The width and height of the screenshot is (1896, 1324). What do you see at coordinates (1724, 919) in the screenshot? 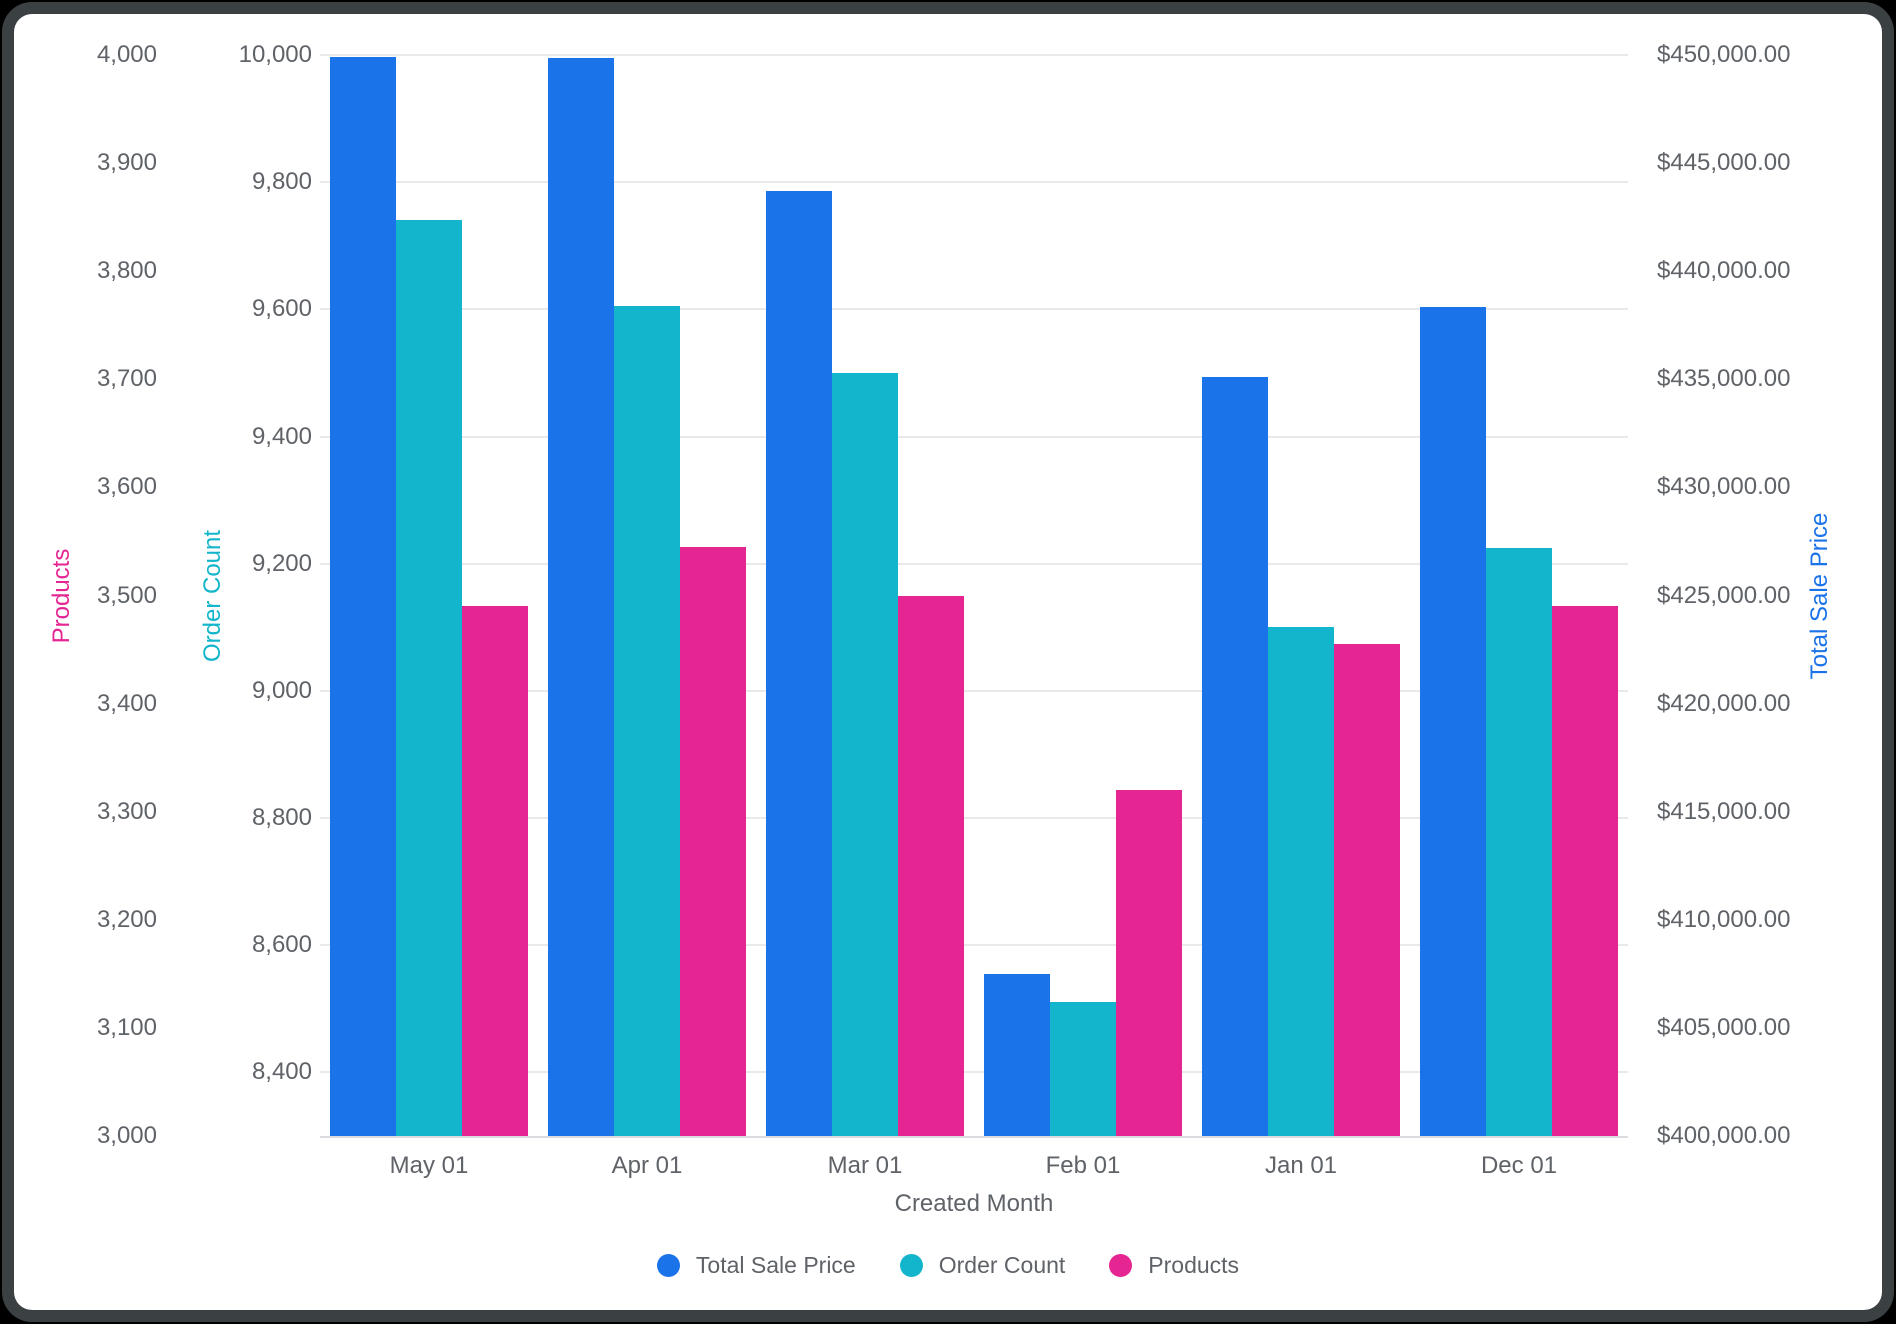
I see `tick-label: $410,000.00` at bounding box center [1724, 919].